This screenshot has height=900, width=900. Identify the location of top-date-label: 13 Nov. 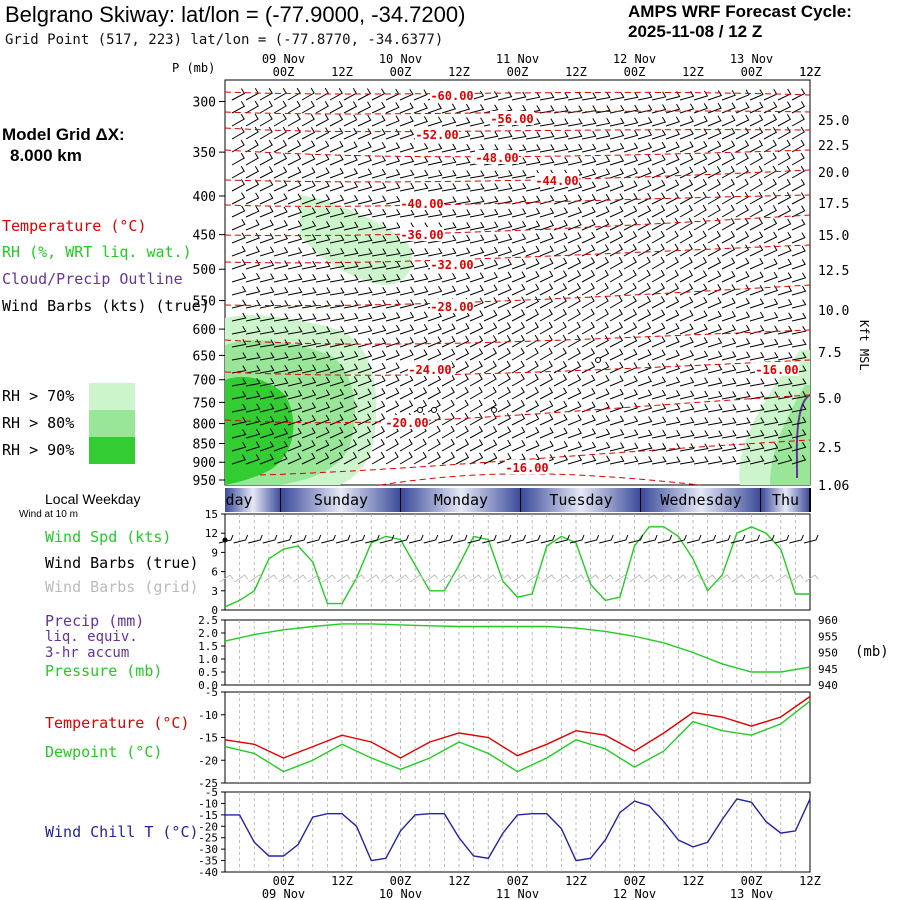
(751, 59).